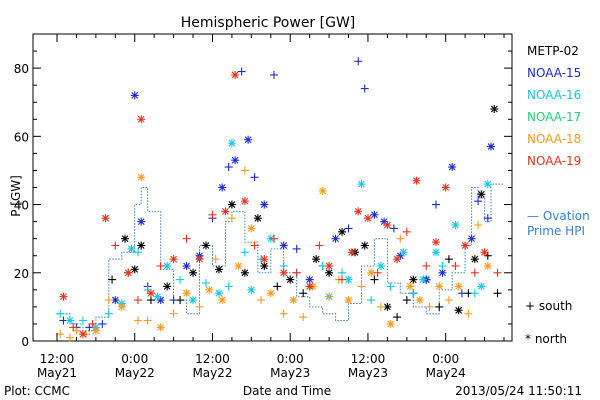  I want to click on legend-north-marker: * north, so click(546, 339).